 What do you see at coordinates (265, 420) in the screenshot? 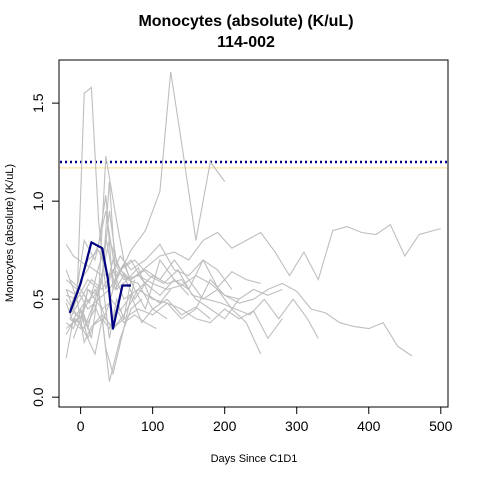
I see `x-axis: 0 100 200 300 400 500` at bounding box center [265, 420].